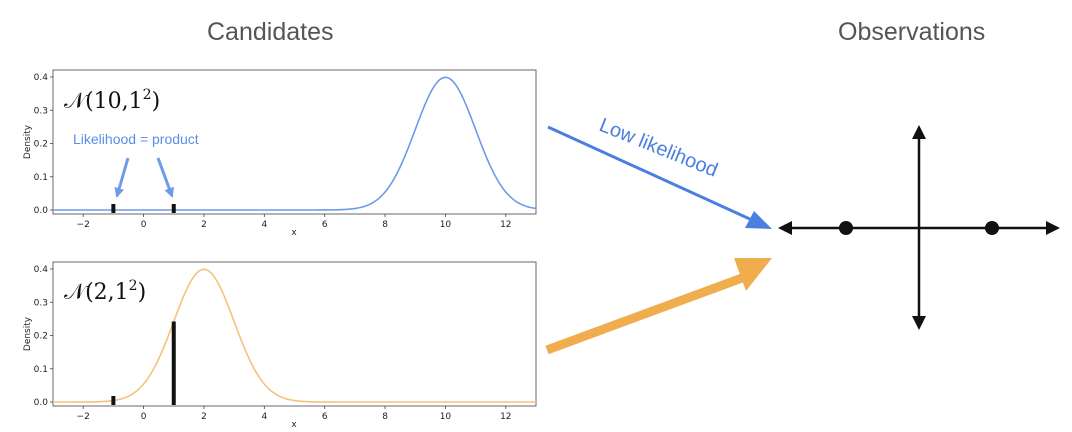 This screenshot has height=432, width=1072. I want to click on observation-points, so click(919, 228).